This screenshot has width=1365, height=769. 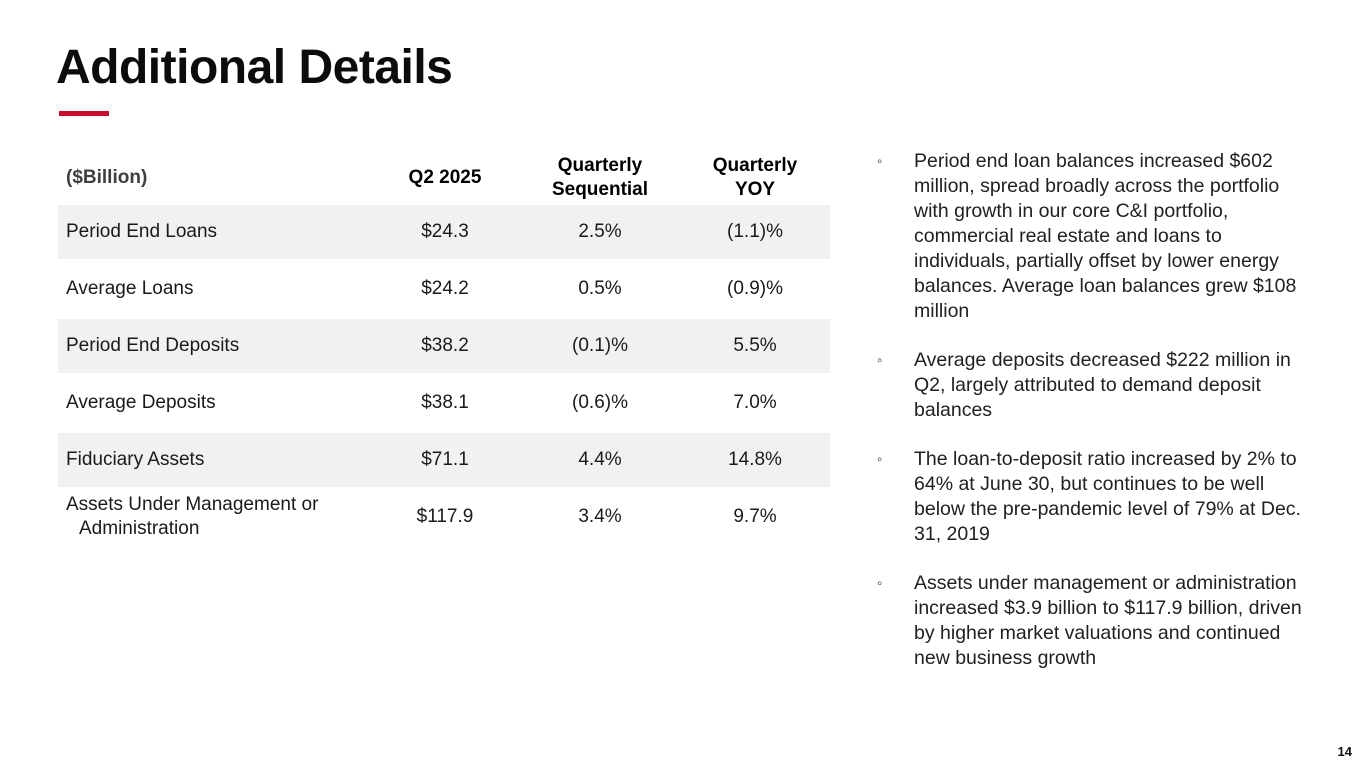 I want to click on table-row: Average Deposits $38.1 (0.6)% 7.0%, so click(x=444, y=403).